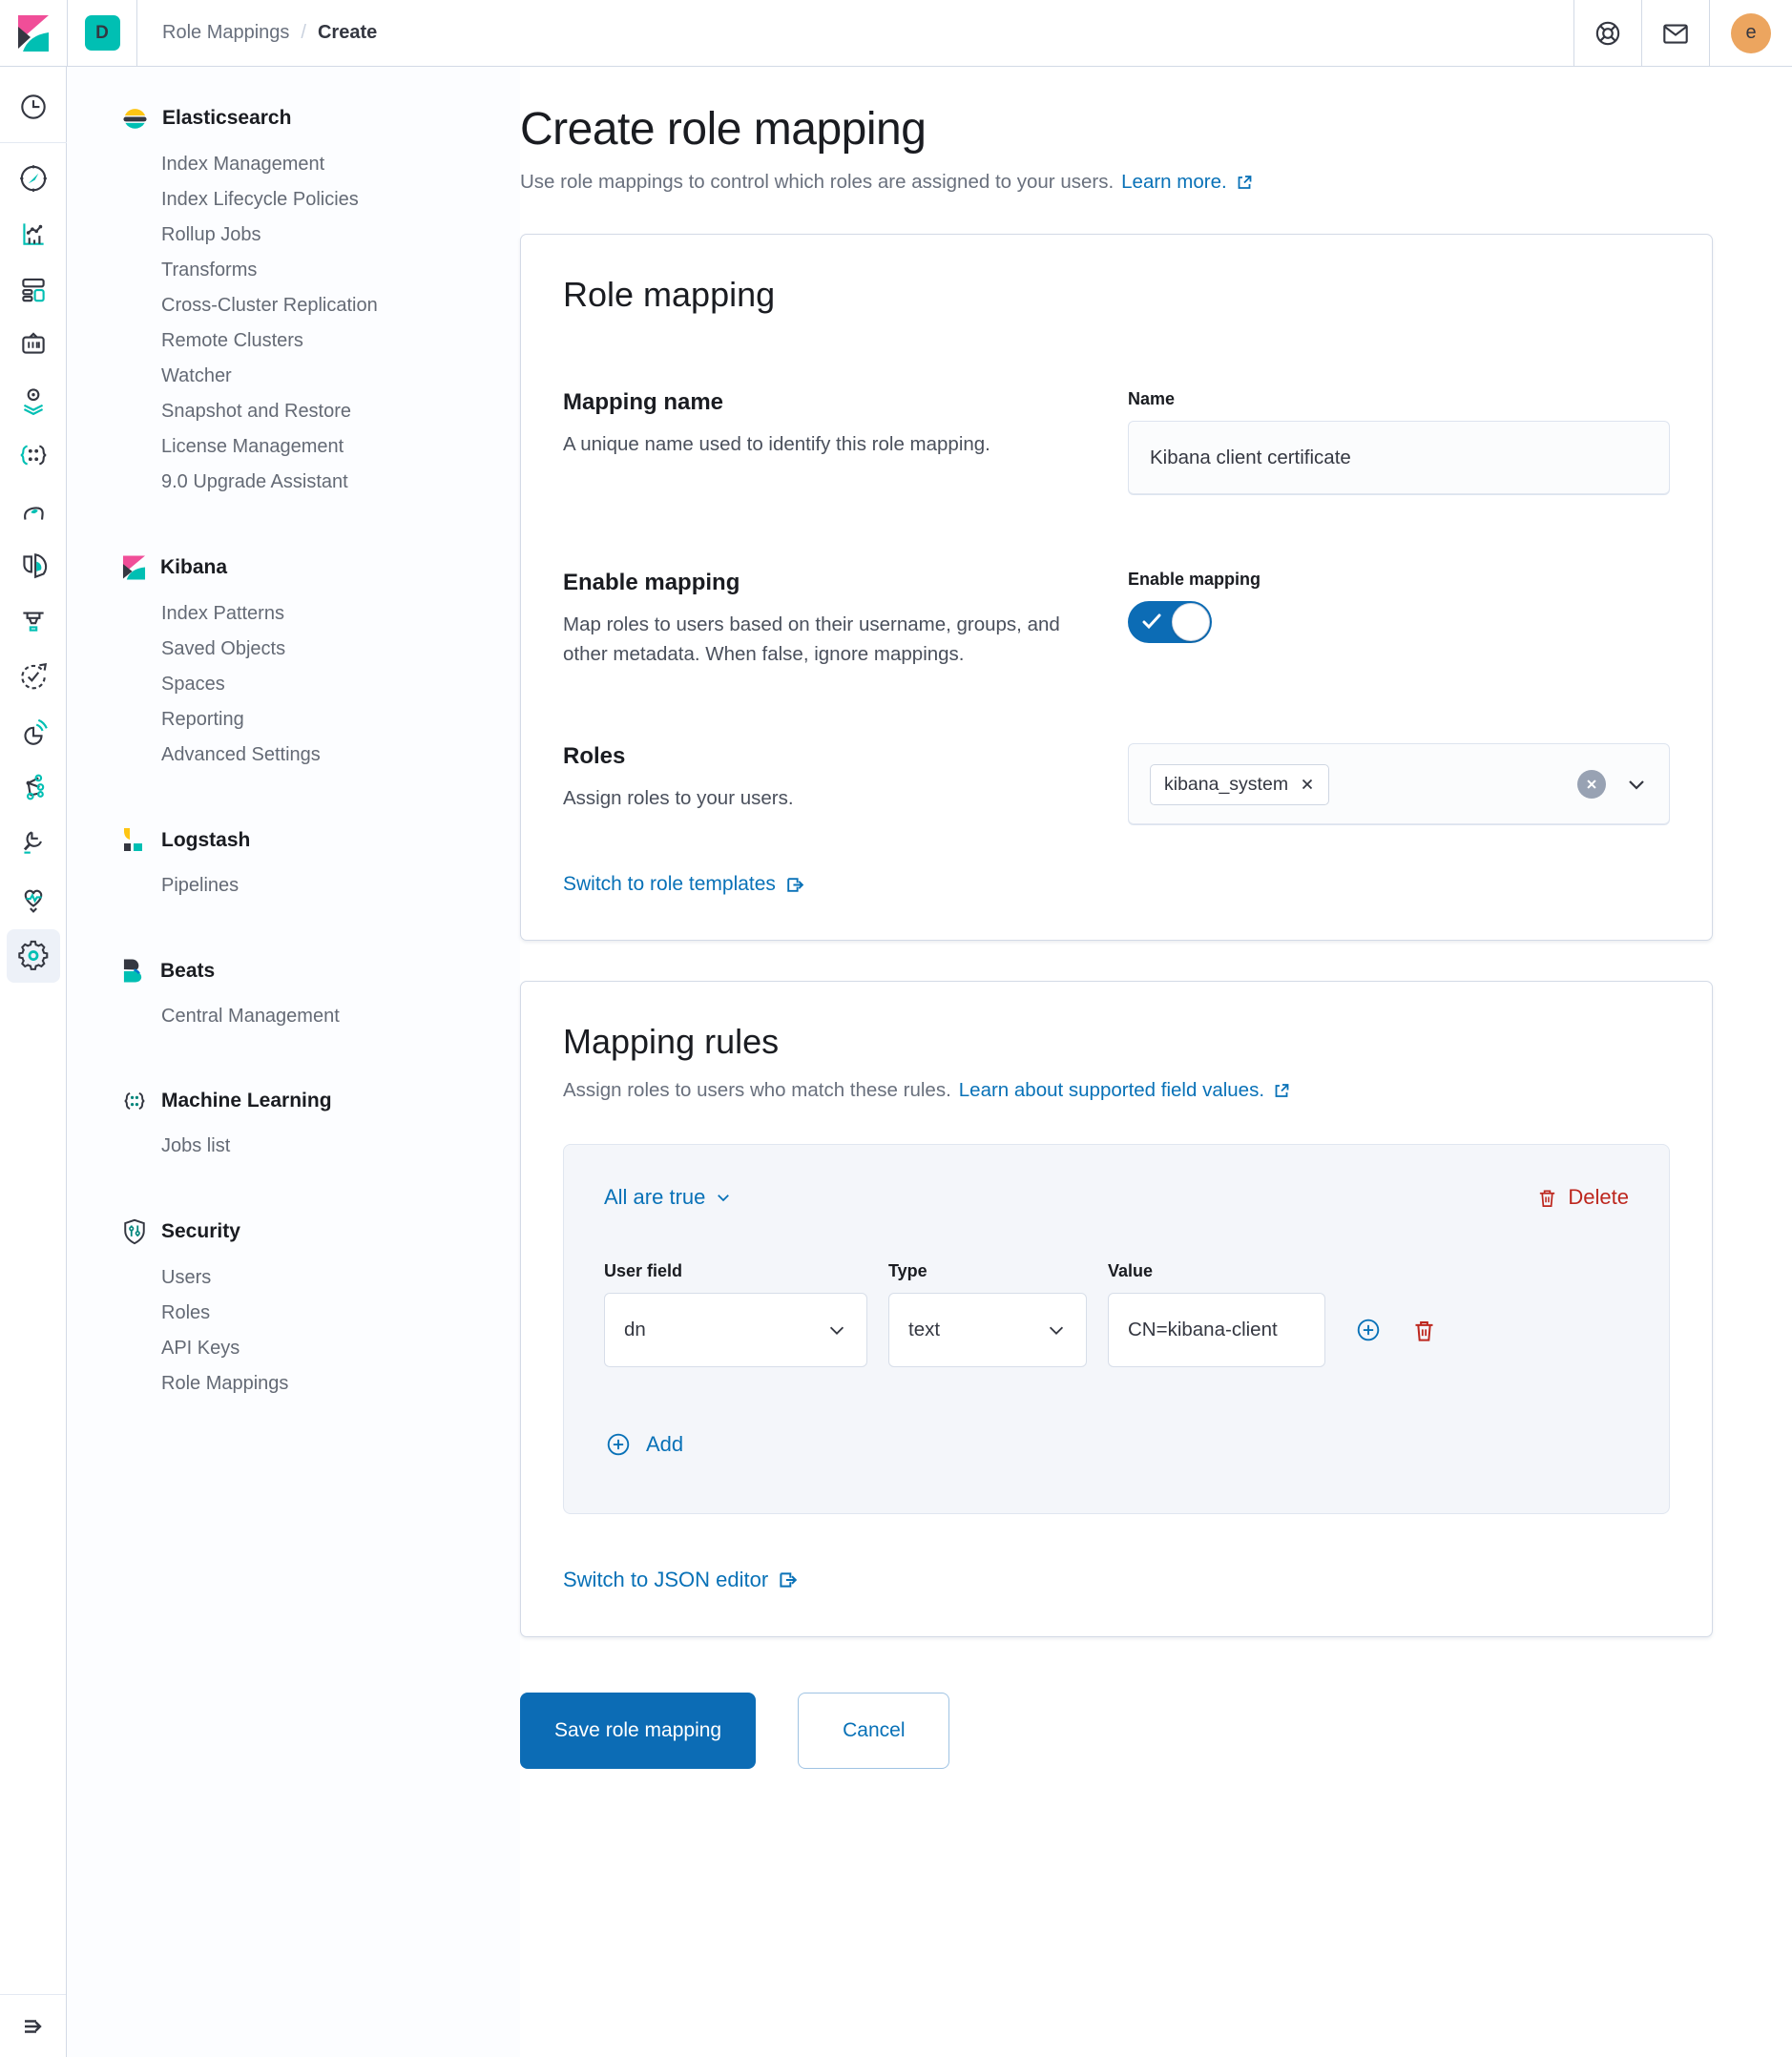 Image resolution: width=1792 pixels, height=2057 pixels. What do you see at coordinates (1111, 1090) in the screenshot?
I see `learn-field-values-link: Learn about supported field values.` at bounding box center [1111, 1090].